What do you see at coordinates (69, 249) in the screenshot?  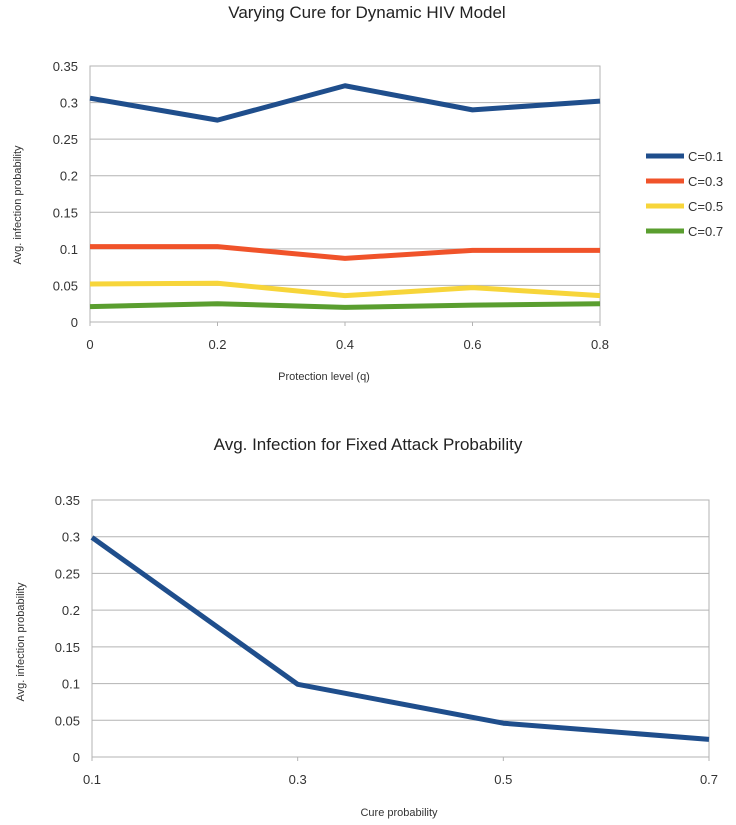 I see `c1-y-tick-label: 0.1` at bounding box center [69, 249].